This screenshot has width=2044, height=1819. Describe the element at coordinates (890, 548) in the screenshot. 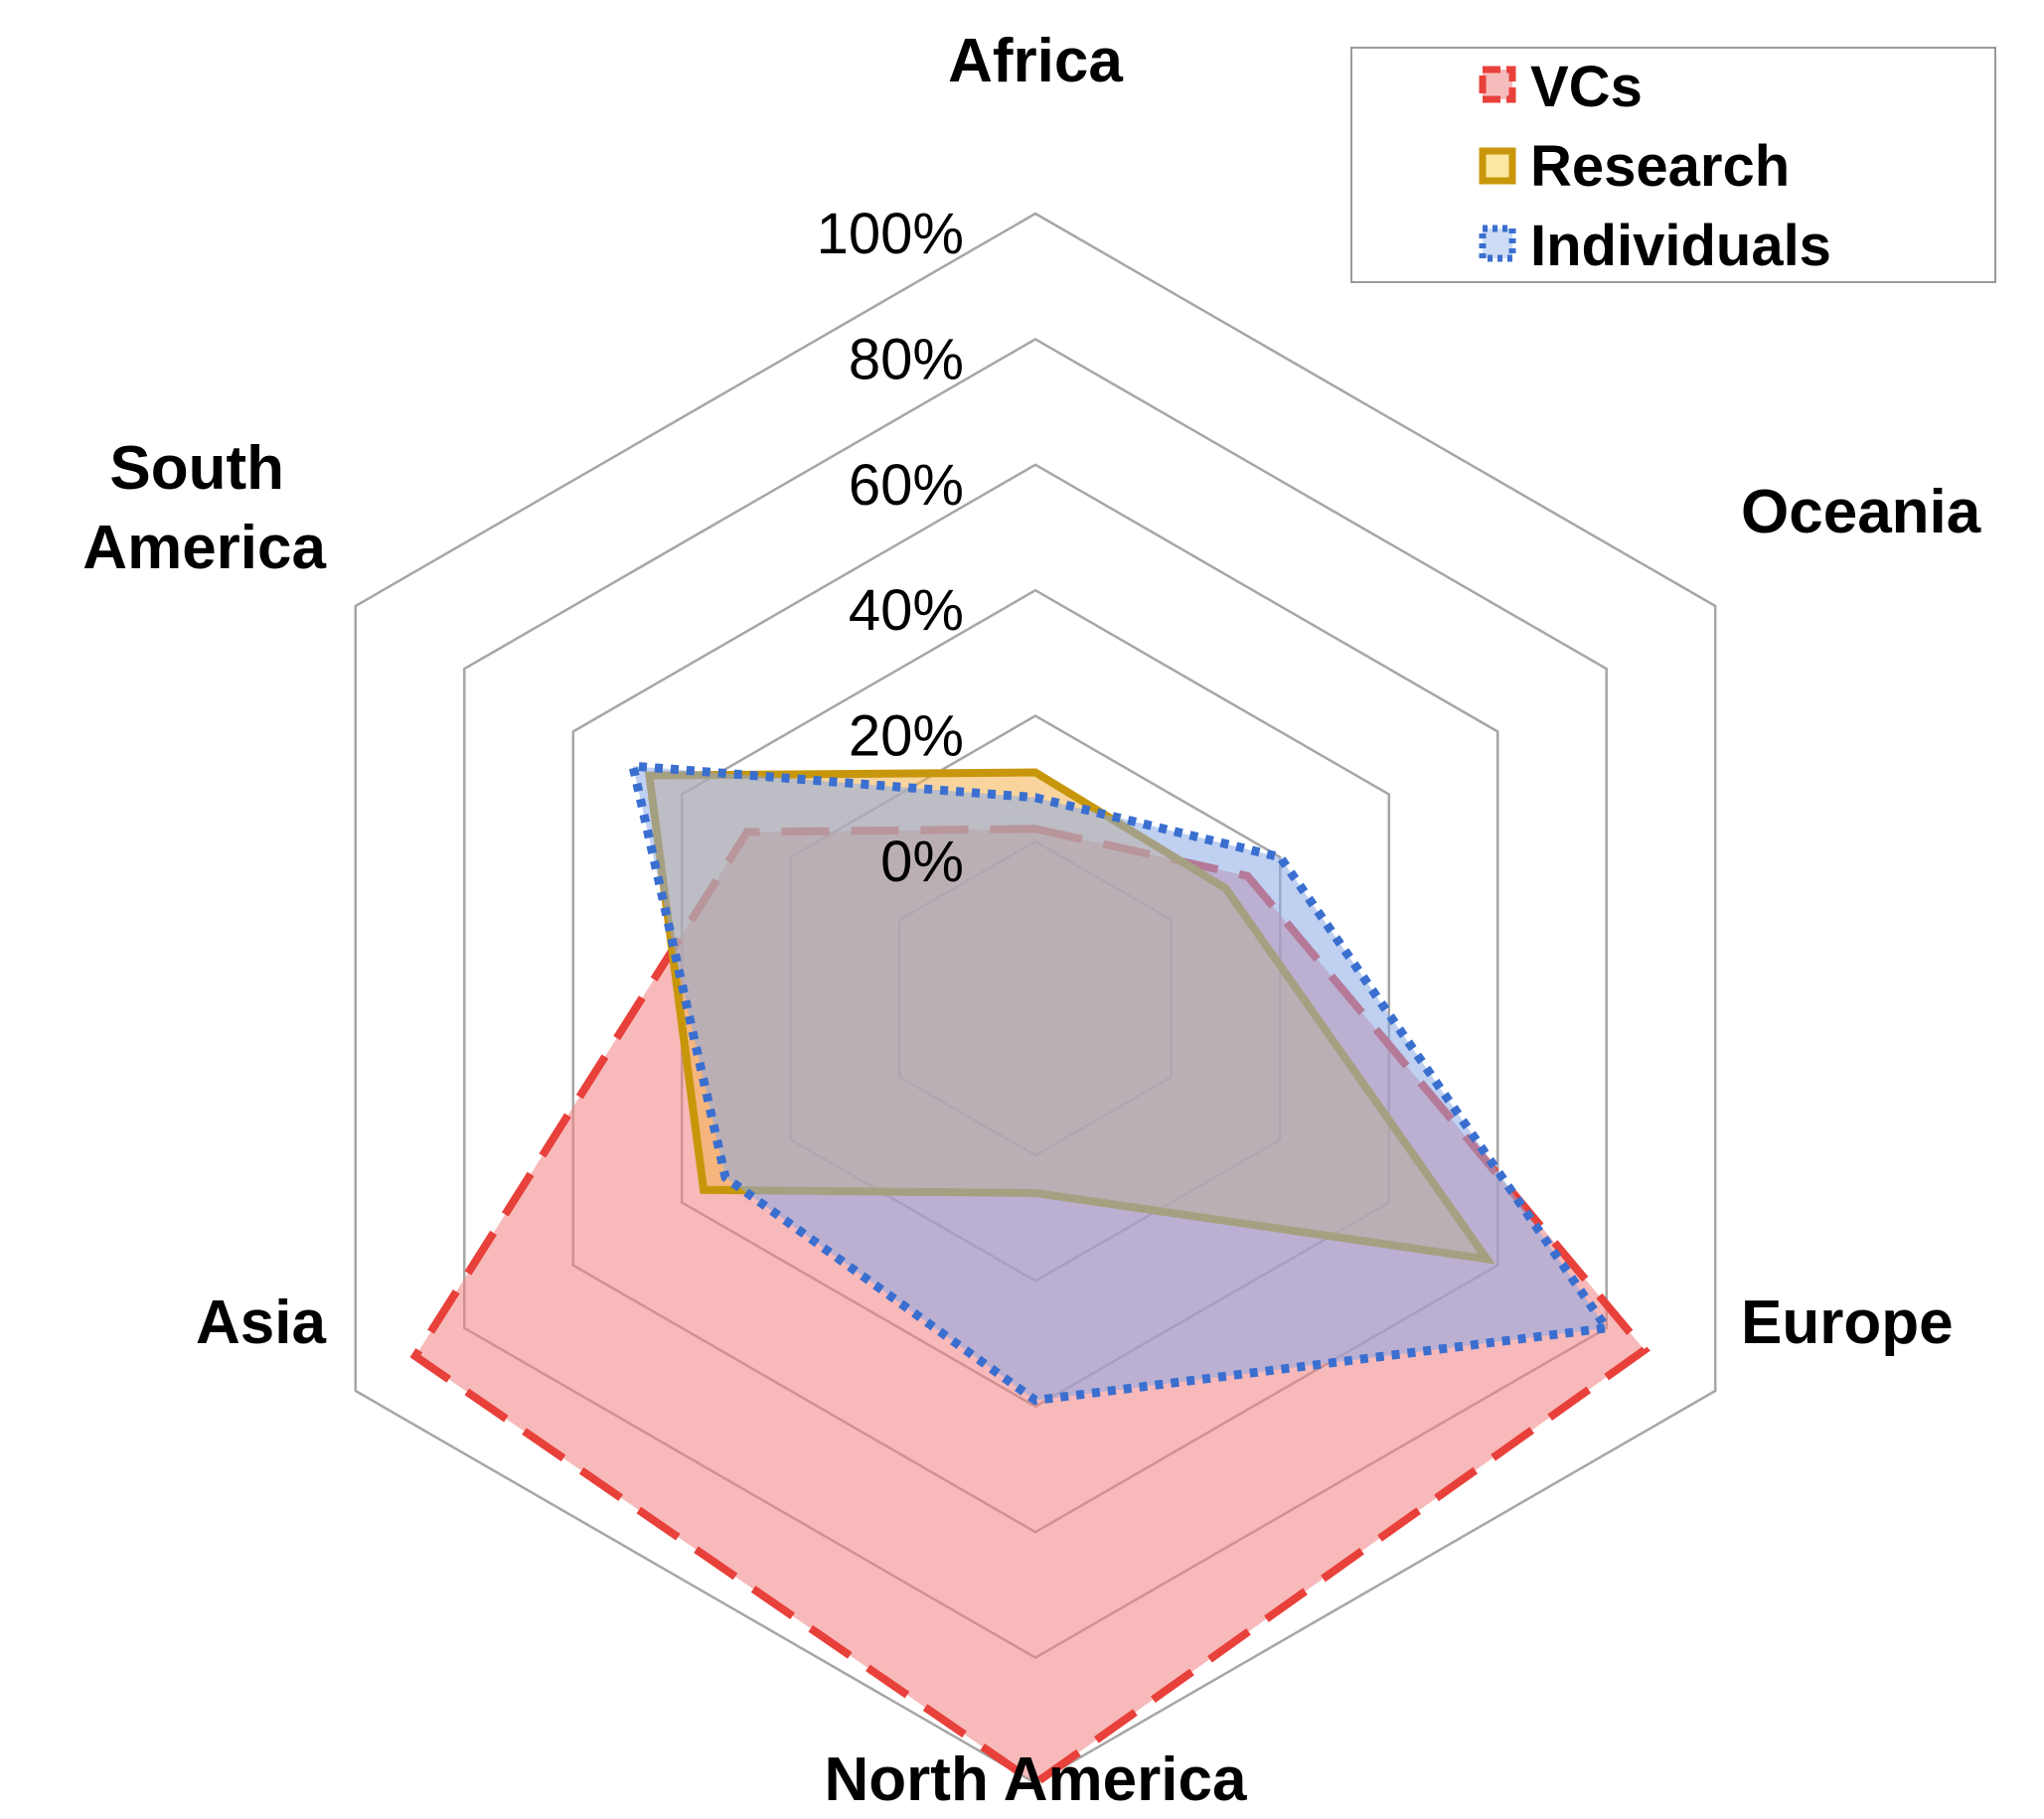

I see `radial-axis-ticks: 0% 20% 40% 60% 80% 100%` at that location.